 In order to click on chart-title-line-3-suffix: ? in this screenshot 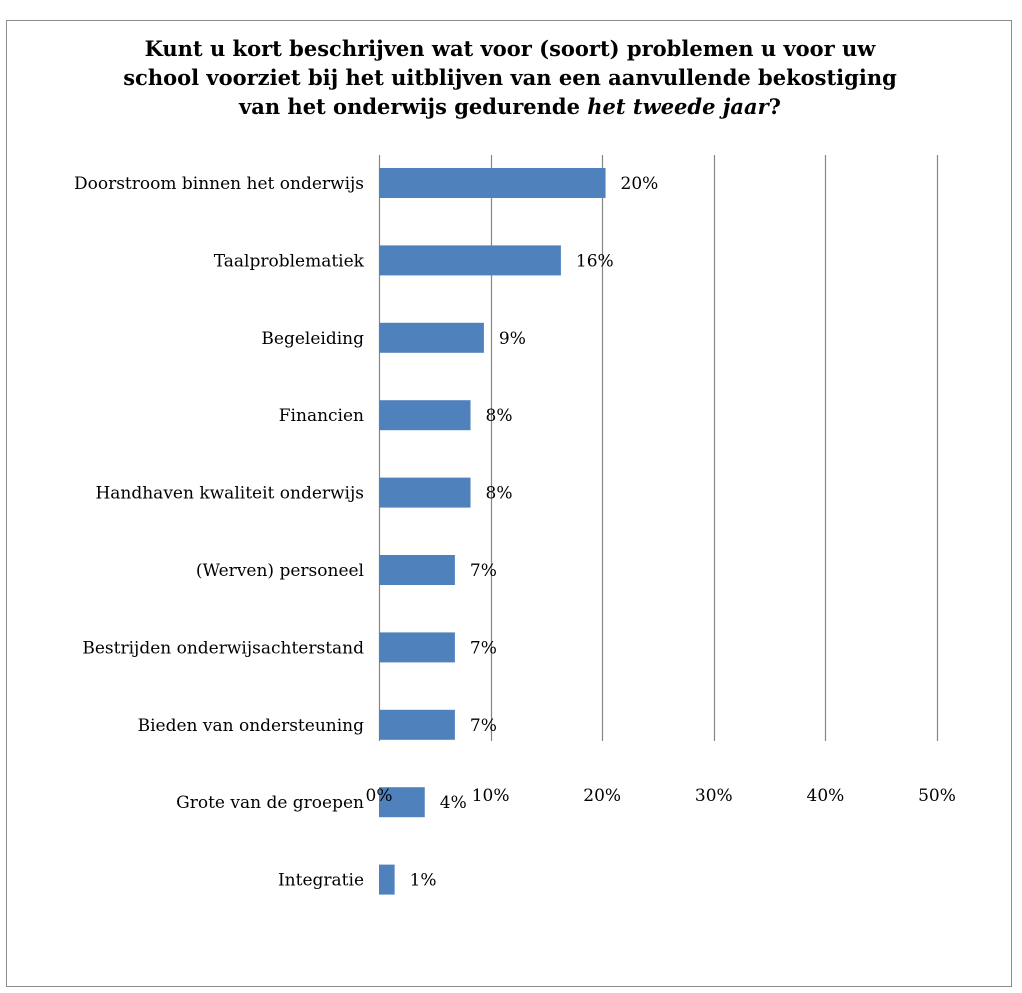, I will do `click(774, 106)`.